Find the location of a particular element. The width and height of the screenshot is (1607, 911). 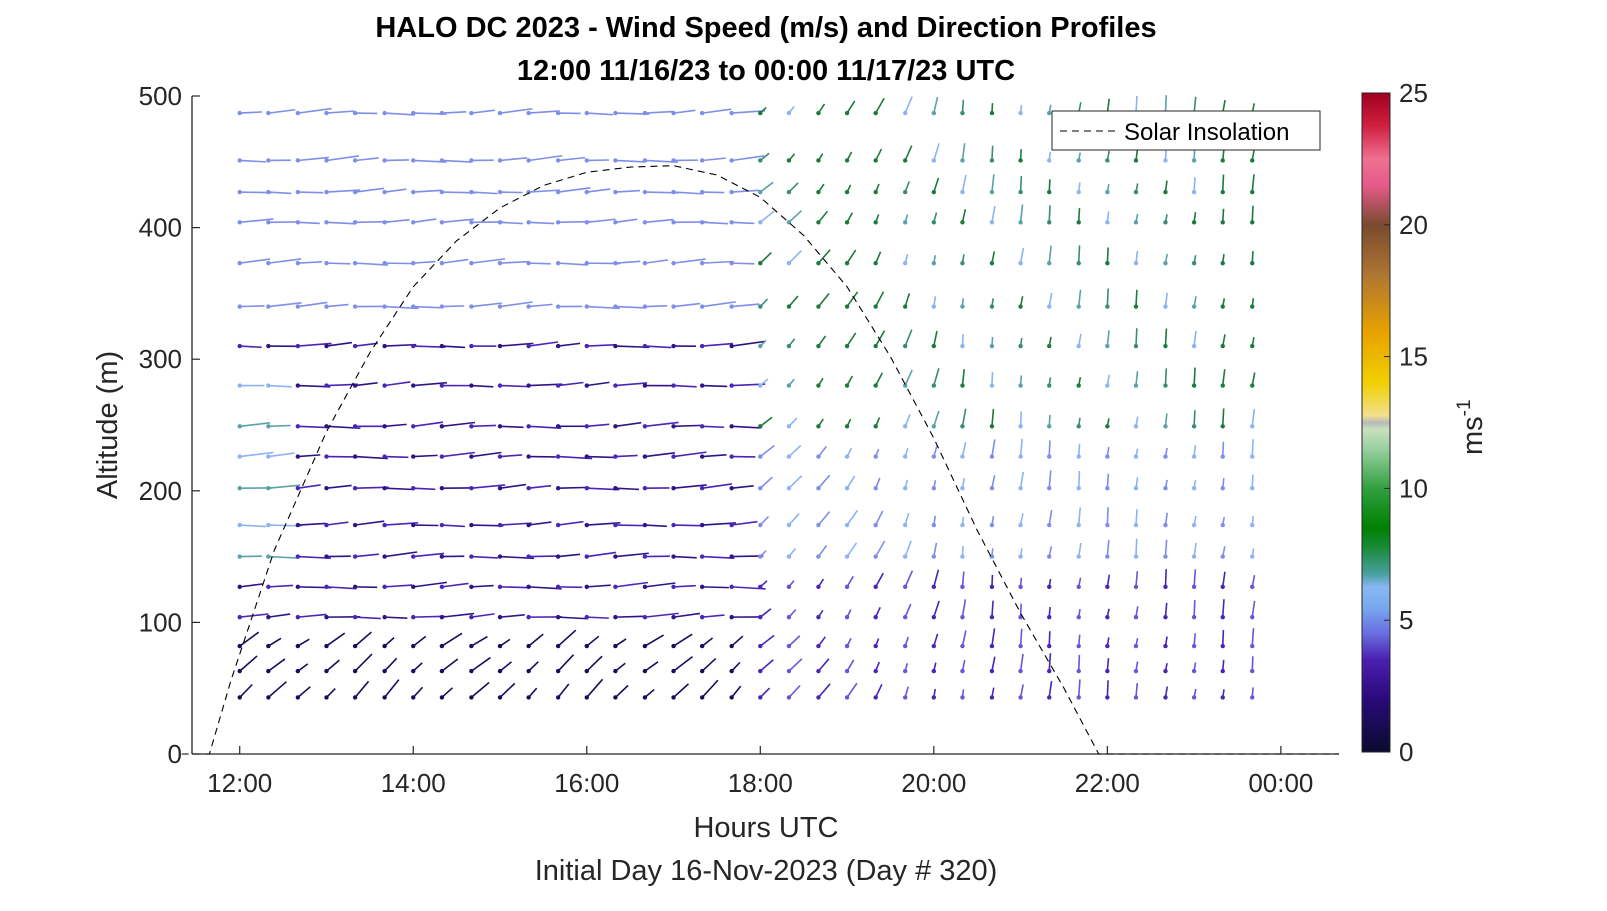

colorbar-tick-label: 15 is located at coordinates (1413, 357).